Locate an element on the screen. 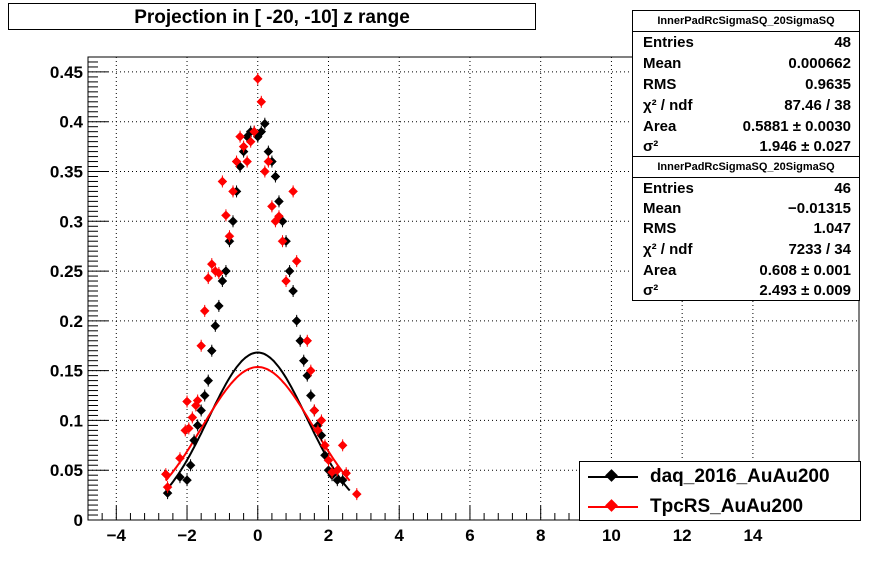  stats-value: 87.46 / 38 is located at coordinates (817, 105).